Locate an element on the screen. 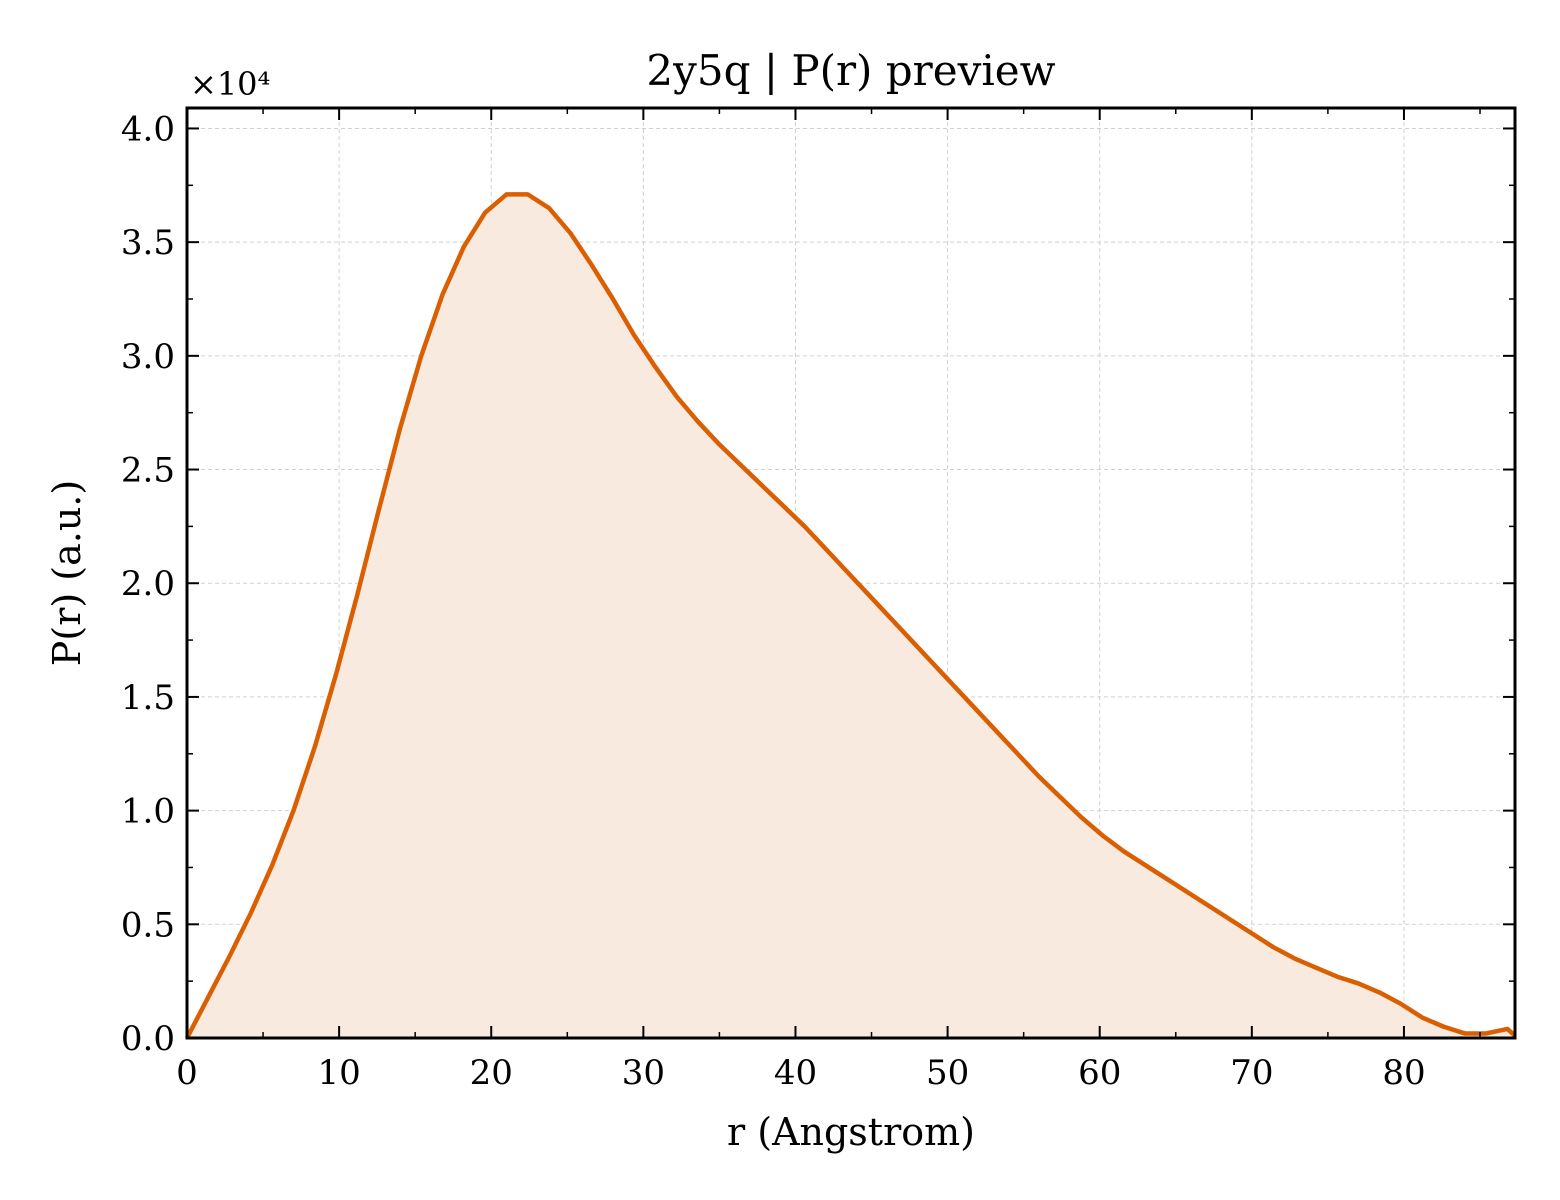 The image size is (1560, 1200). x-tick-label: 10 is located at coordinates (338, 1073).